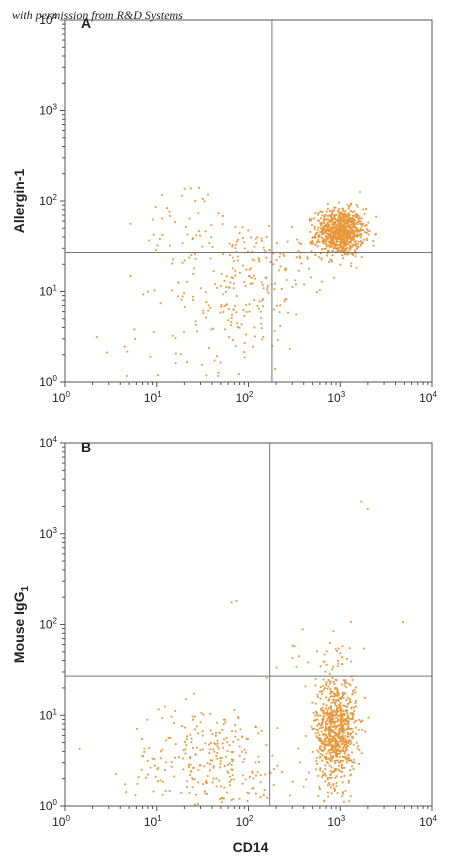 This screenshot has height=866, width=450. Describe the element at coordinates (336, 821) in the screenshot. I see `x-tick-label: 103` at that location.